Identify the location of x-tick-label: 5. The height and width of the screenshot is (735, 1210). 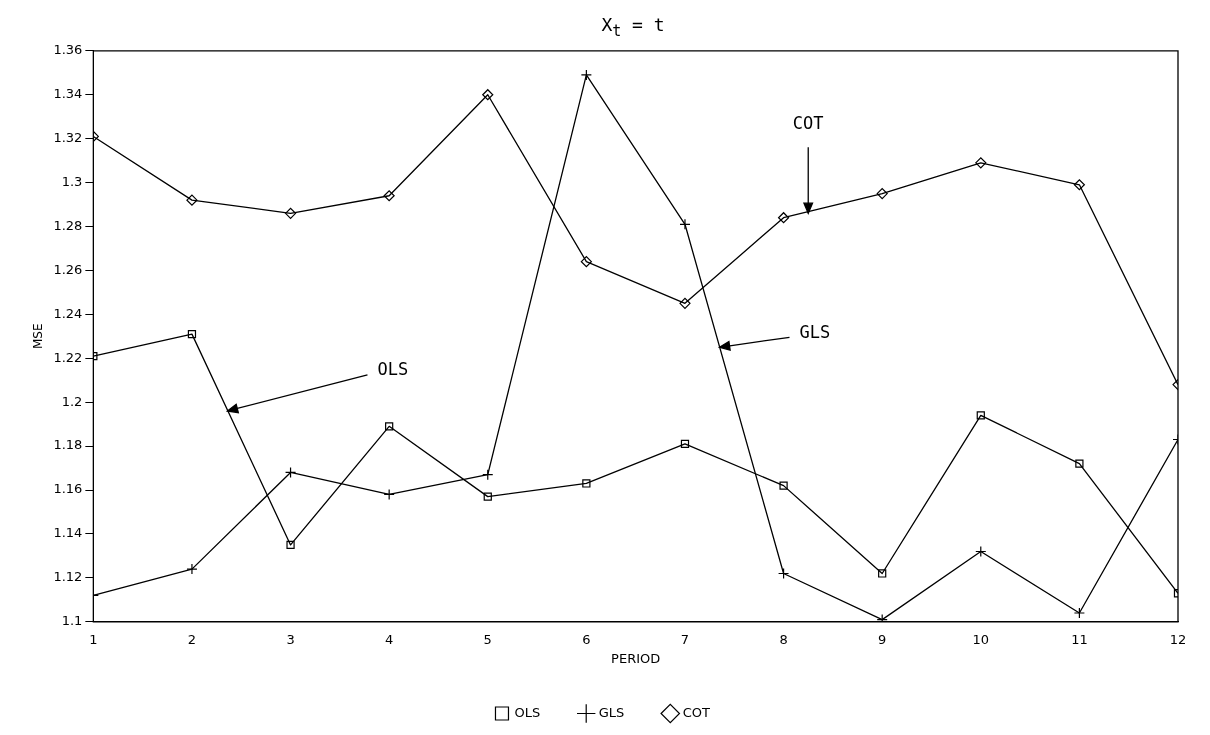
(487, 639).